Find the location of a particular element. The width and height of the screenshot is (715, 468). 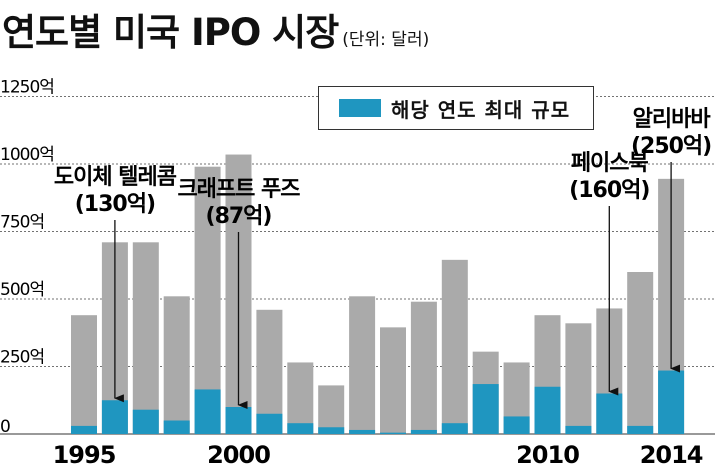

y-tick-label: 750억 is located at coordinates (22, 223).